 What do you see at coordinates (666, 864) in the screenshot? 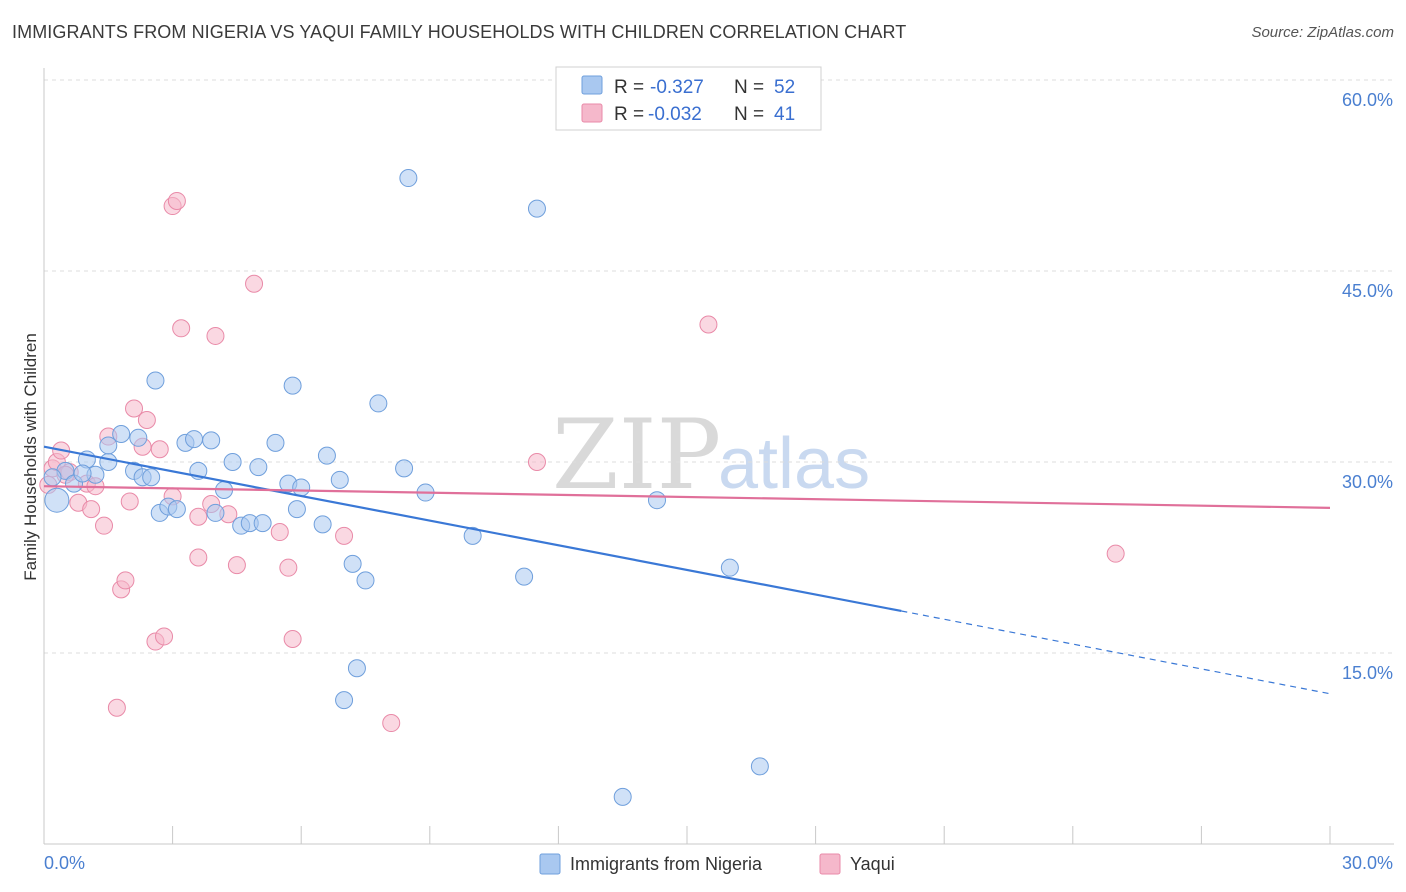
I see `bottom-legend-label-nigeria: Immigrants from Nigeria` at bounding box center [666, 864].